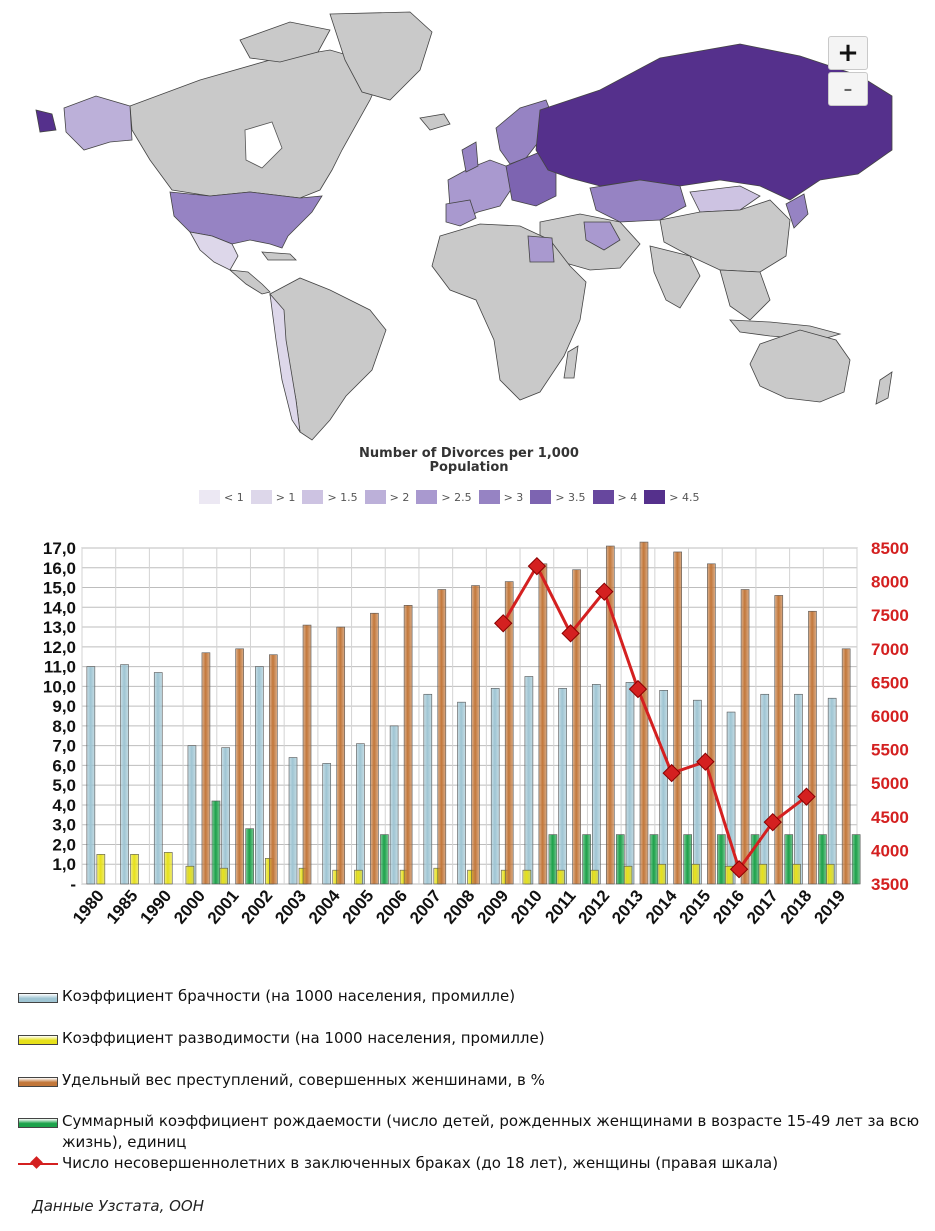 The height and width of the screenshot is (1231, 935). What do you see at coordinates (470, 157) in the screenshot?
I see `map-uk` at bounding box center [470, 157].